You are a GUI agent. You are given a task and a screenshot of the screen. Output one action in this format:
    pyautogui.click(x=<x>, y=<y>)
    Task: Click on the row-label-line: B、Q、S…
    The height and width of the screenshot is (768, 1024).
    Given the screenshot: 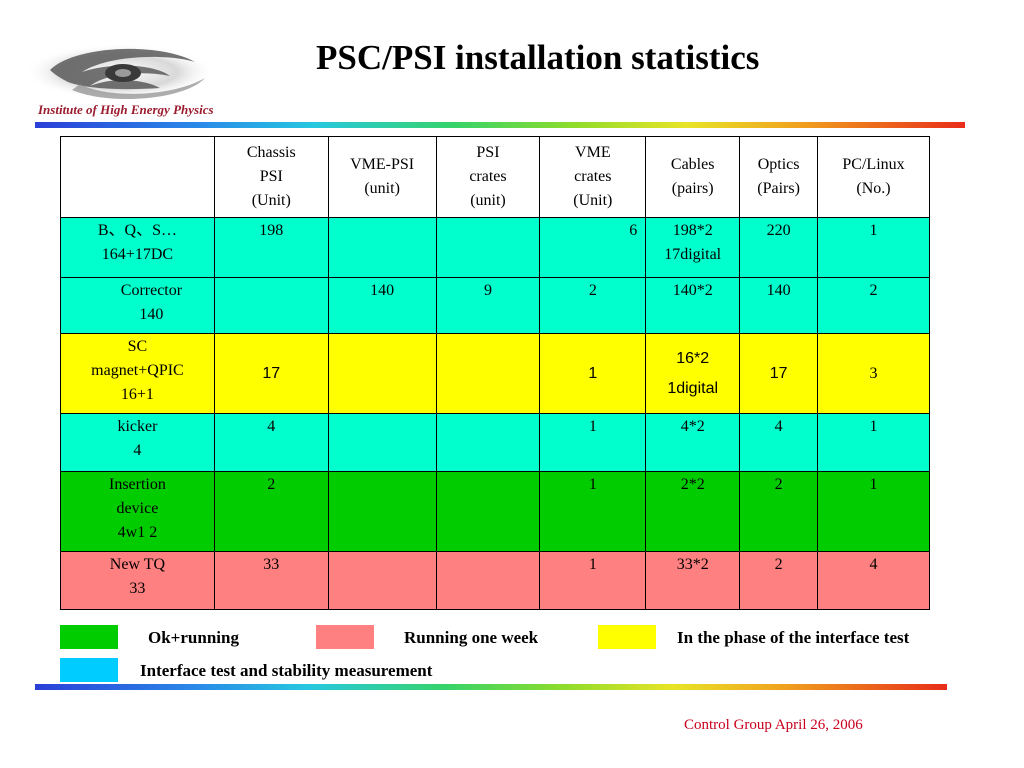 What is the action you would take?
    pyautogui.click(x=137, y=230)
    